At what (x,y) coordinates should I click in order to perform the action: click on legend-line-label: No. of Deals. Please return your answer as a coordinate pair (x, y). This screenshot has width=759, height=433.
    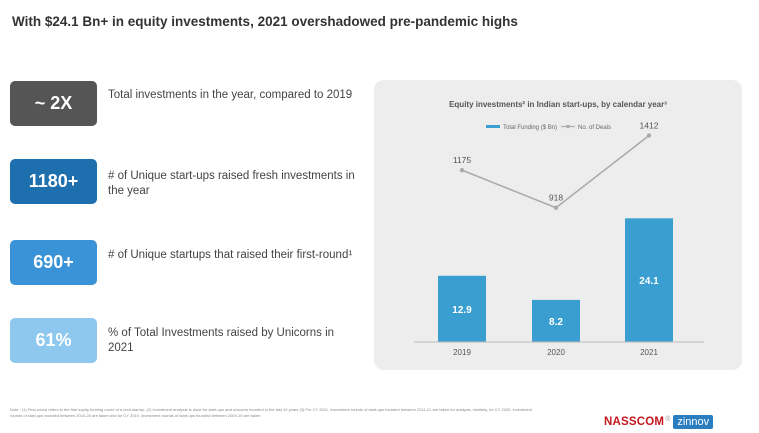
    Looking at the image, I should click on (594, 128).